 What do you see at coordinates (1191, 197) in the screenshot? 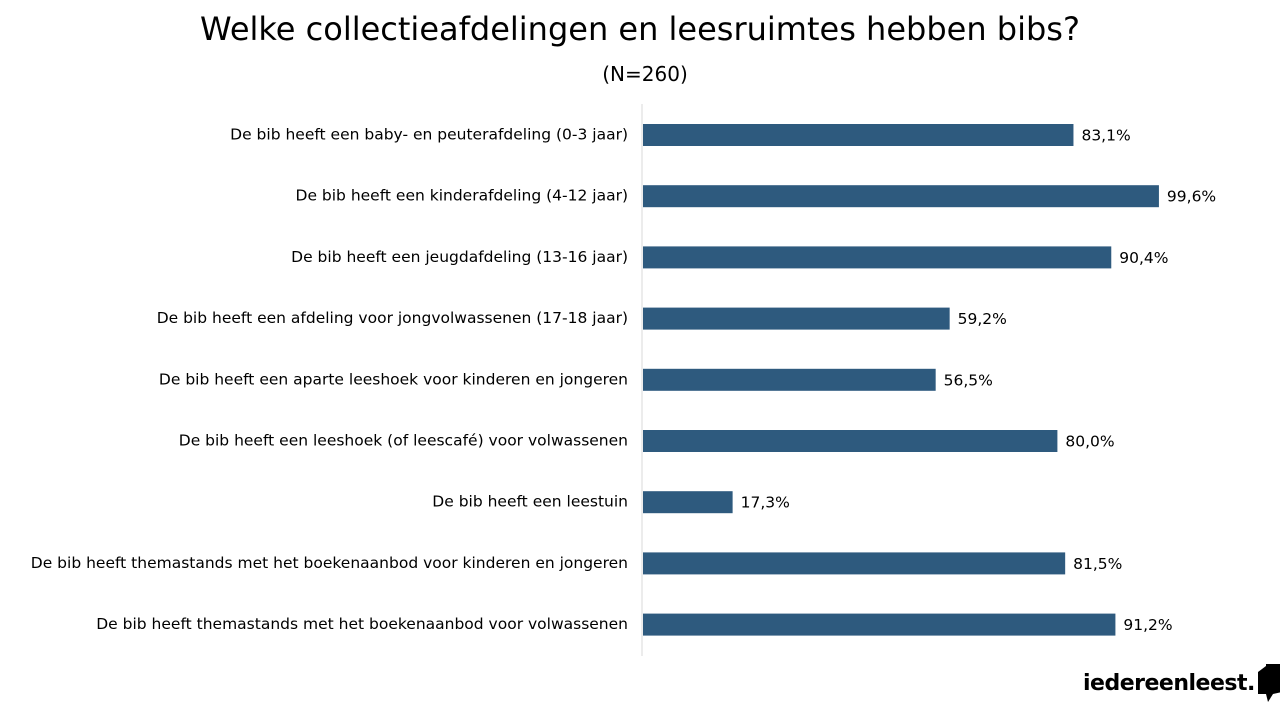
I see `data-label: 99,6%` at bounding box center [1191, 197].